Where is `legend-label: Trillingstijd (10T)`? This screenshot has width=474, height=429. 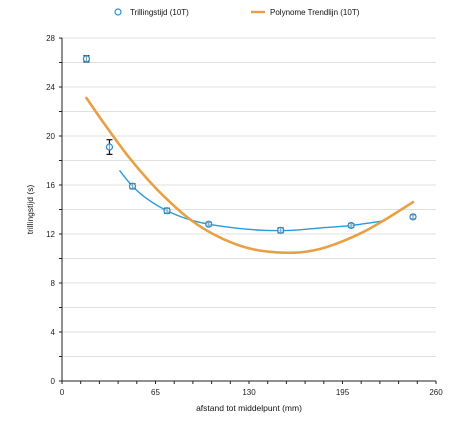 legend-label: Trillingstijd (10T) is located at coordinates (159, 12).